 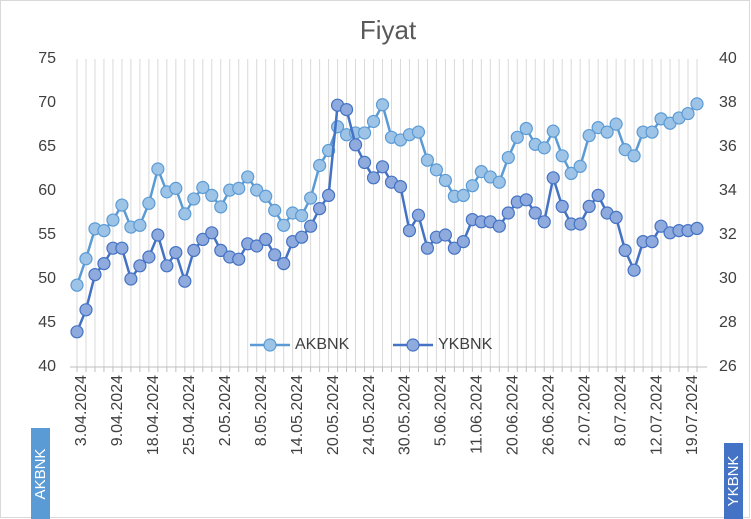 I want to click on y-tick-label: 55, so click(x=47, y=234).